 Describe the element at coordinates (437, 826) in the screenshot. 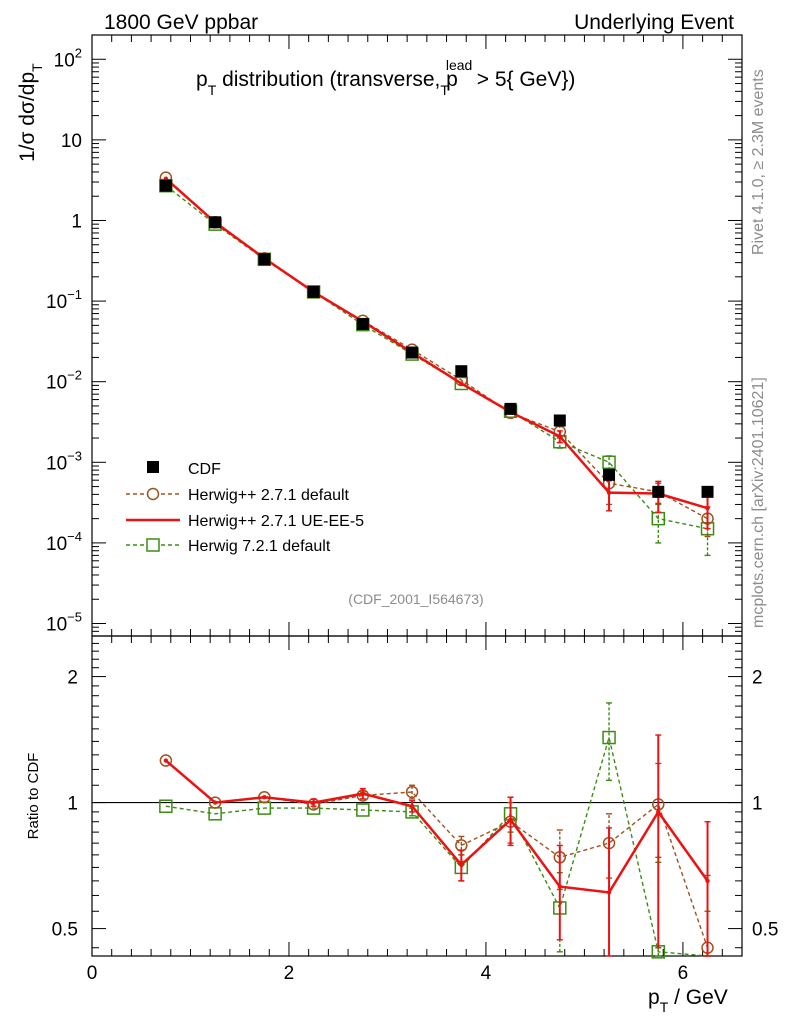

I see `series-line-herwigpp_ueee5` at that location.